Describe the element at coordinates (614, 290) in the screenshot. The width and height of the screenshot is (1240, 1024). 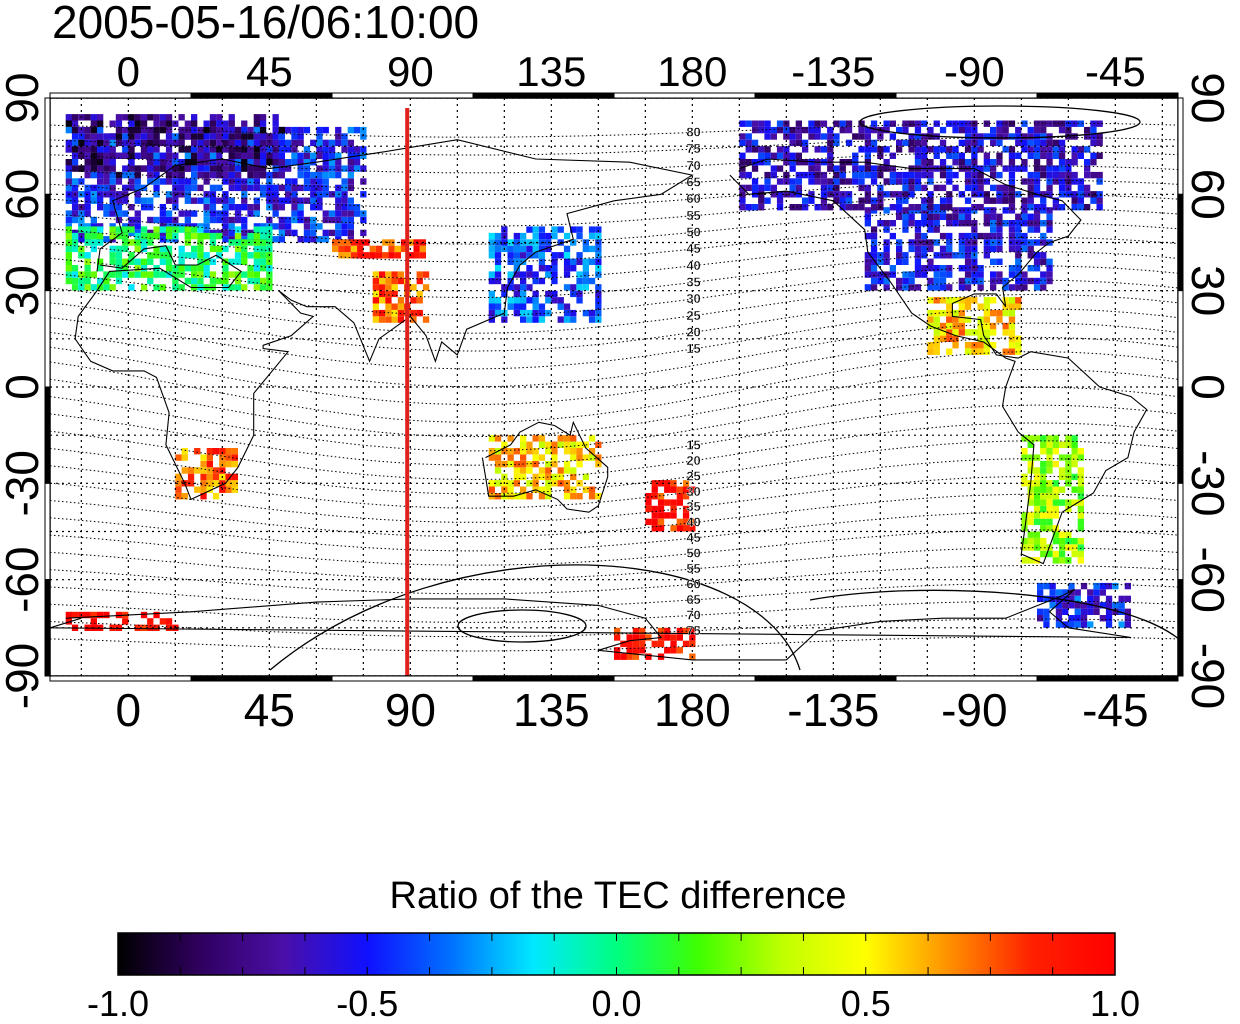
I see `magnetic-latitude-contour` at that location.